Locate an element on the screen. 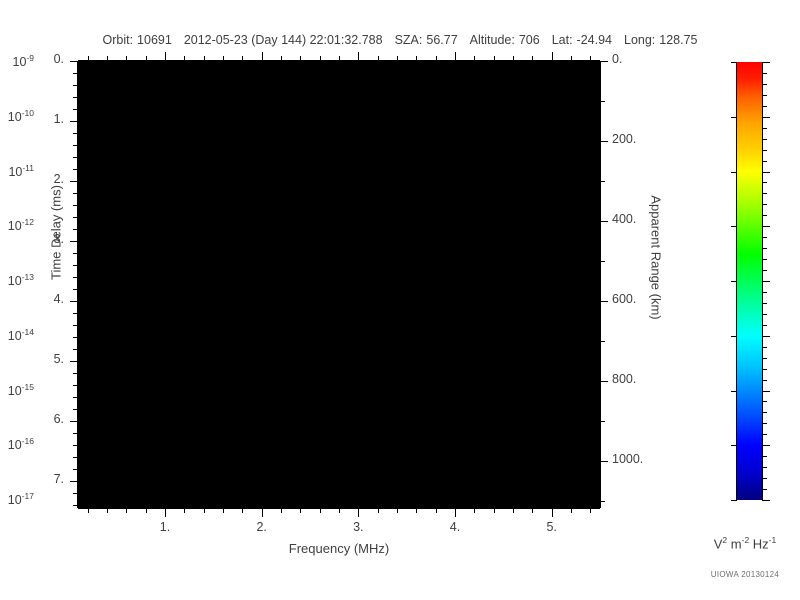  colorbar-gradient is located at coordinates (749, 281).